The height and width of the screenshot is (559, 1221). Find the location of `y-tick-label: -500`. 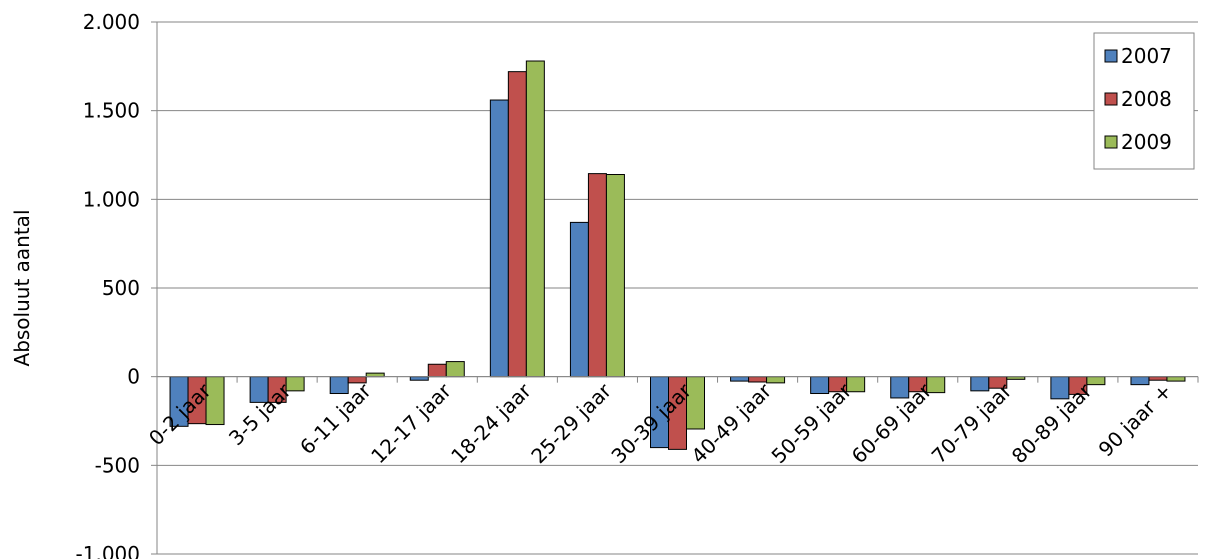

y-tick-label: -500 is located at coordinates (117, 465).